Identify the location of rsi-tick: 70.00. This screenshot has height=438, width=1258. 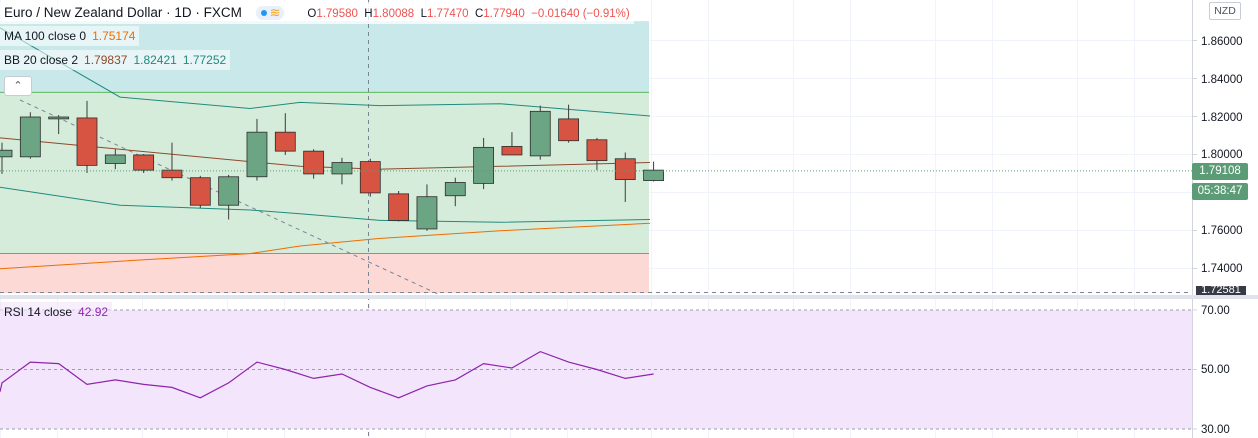
(1215, 311).